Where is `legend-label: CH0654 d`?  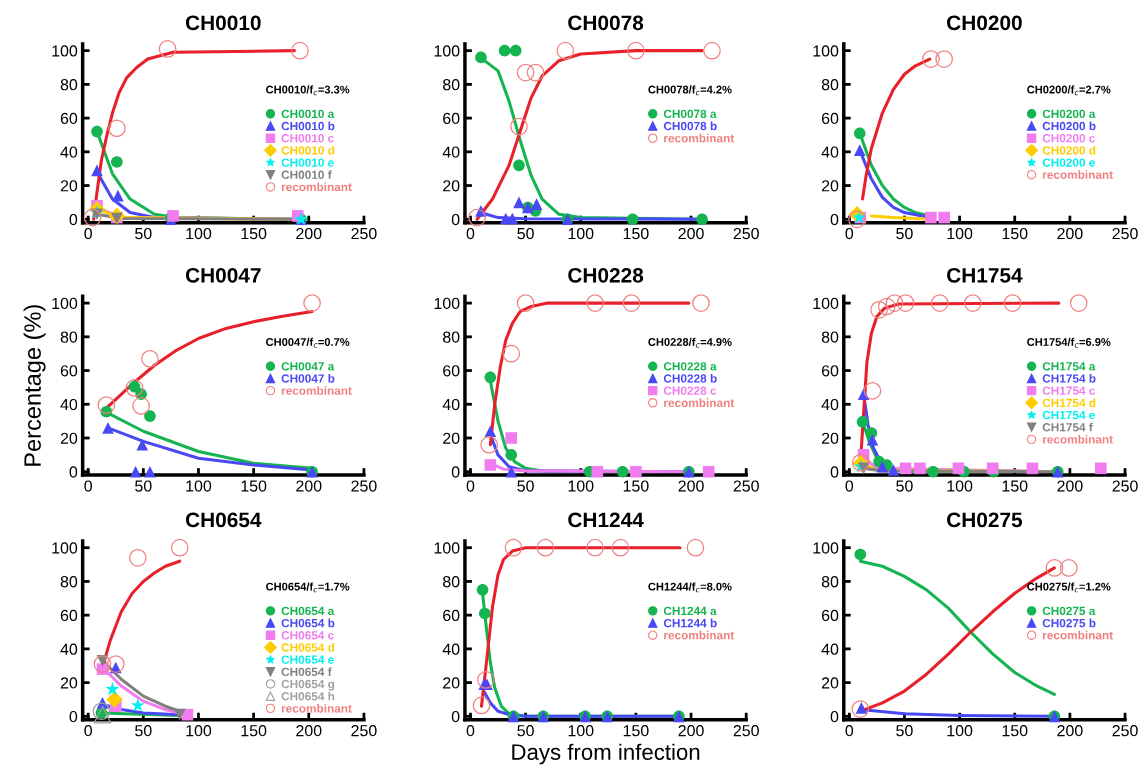 legend-label: CH0654 d is located at coordinates (308, 647).